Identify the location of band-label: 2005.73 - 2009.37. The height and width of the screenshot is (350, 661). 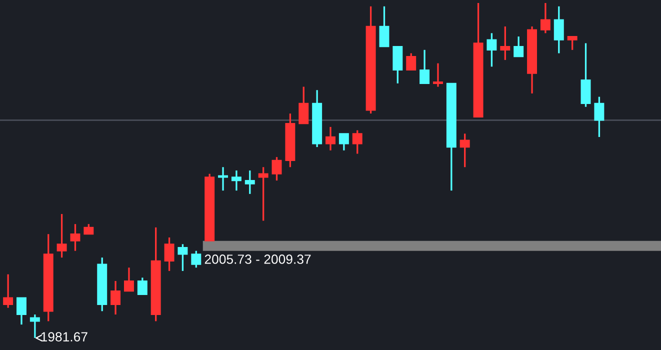
(257, 259).